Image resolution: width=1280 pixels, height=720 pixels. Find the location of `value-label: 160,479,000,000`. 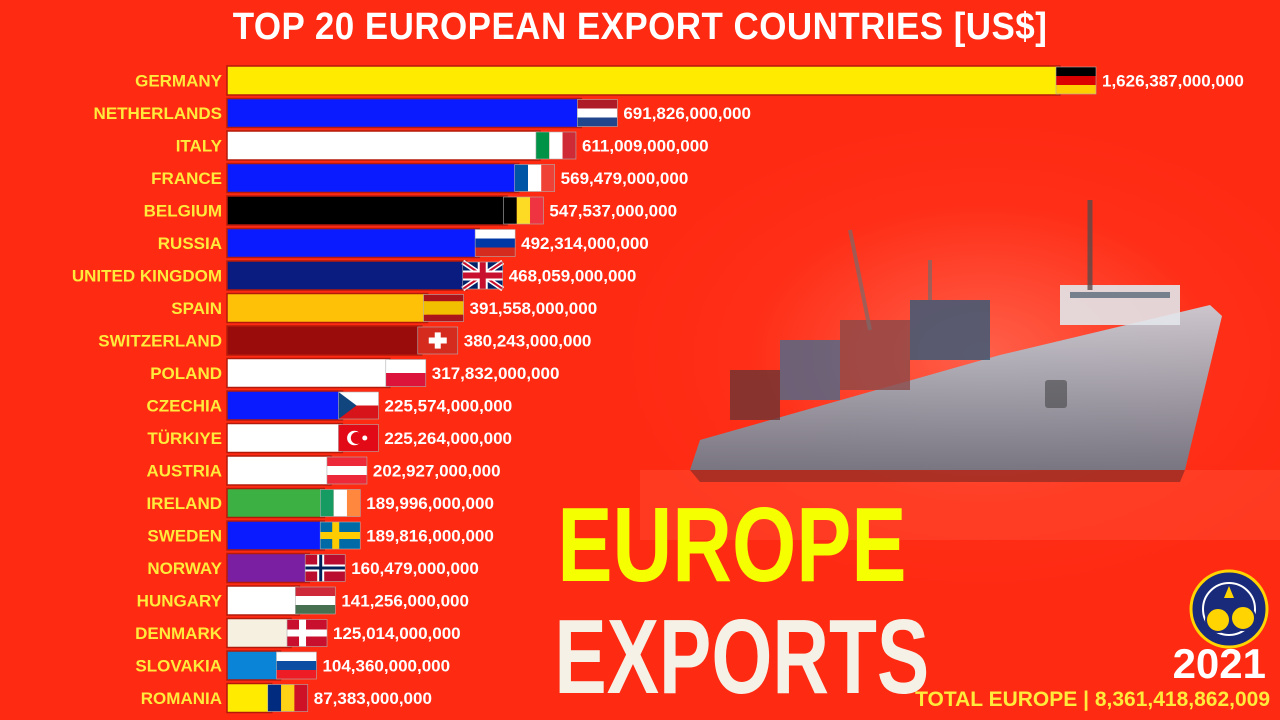

value-label: 160,479,000,000 is located at coordinates (415, 568).